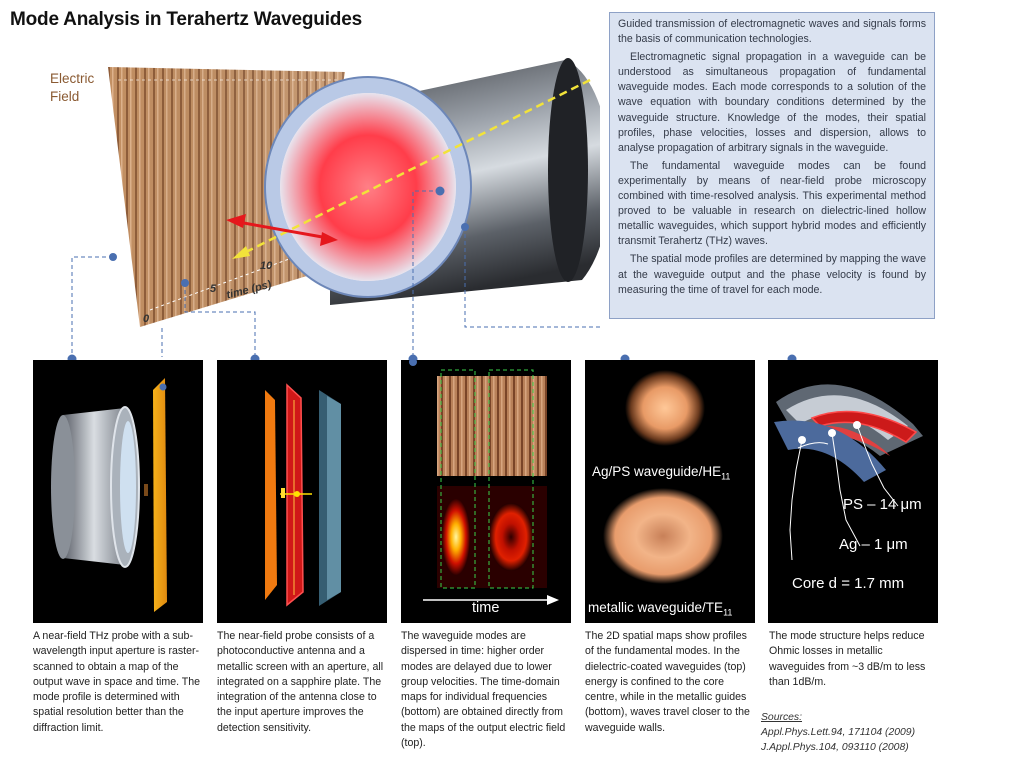  I want to click on connector-lines, so click(335, 273).